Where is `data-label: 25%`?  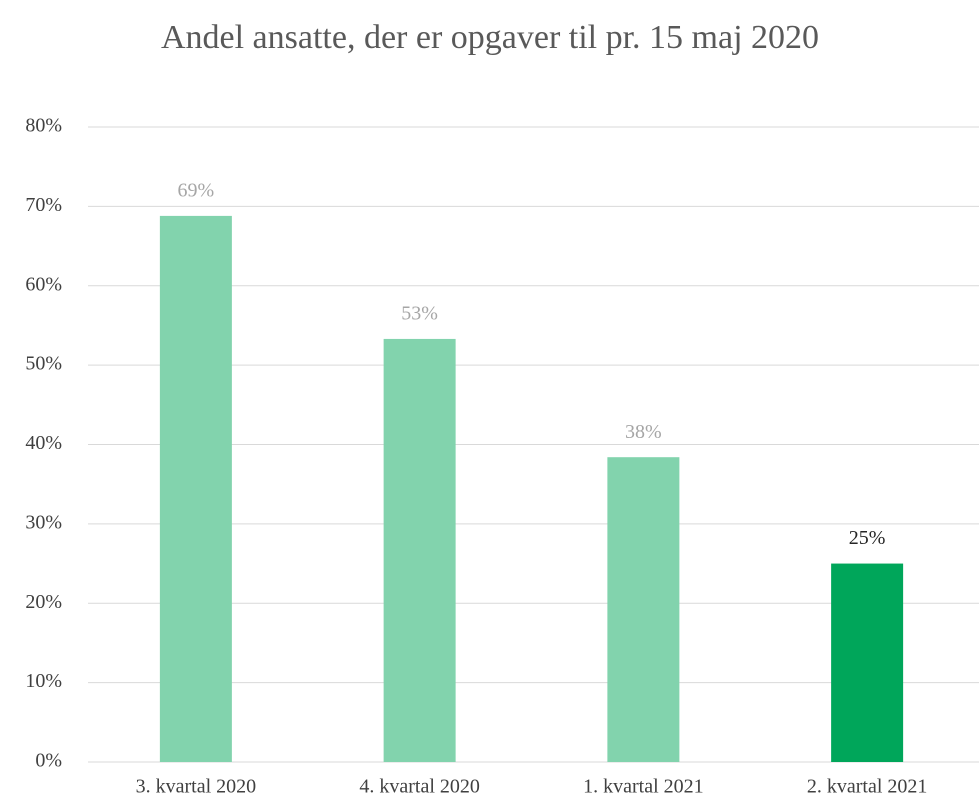
data-label: 25% is located at coordinates (867, 538).